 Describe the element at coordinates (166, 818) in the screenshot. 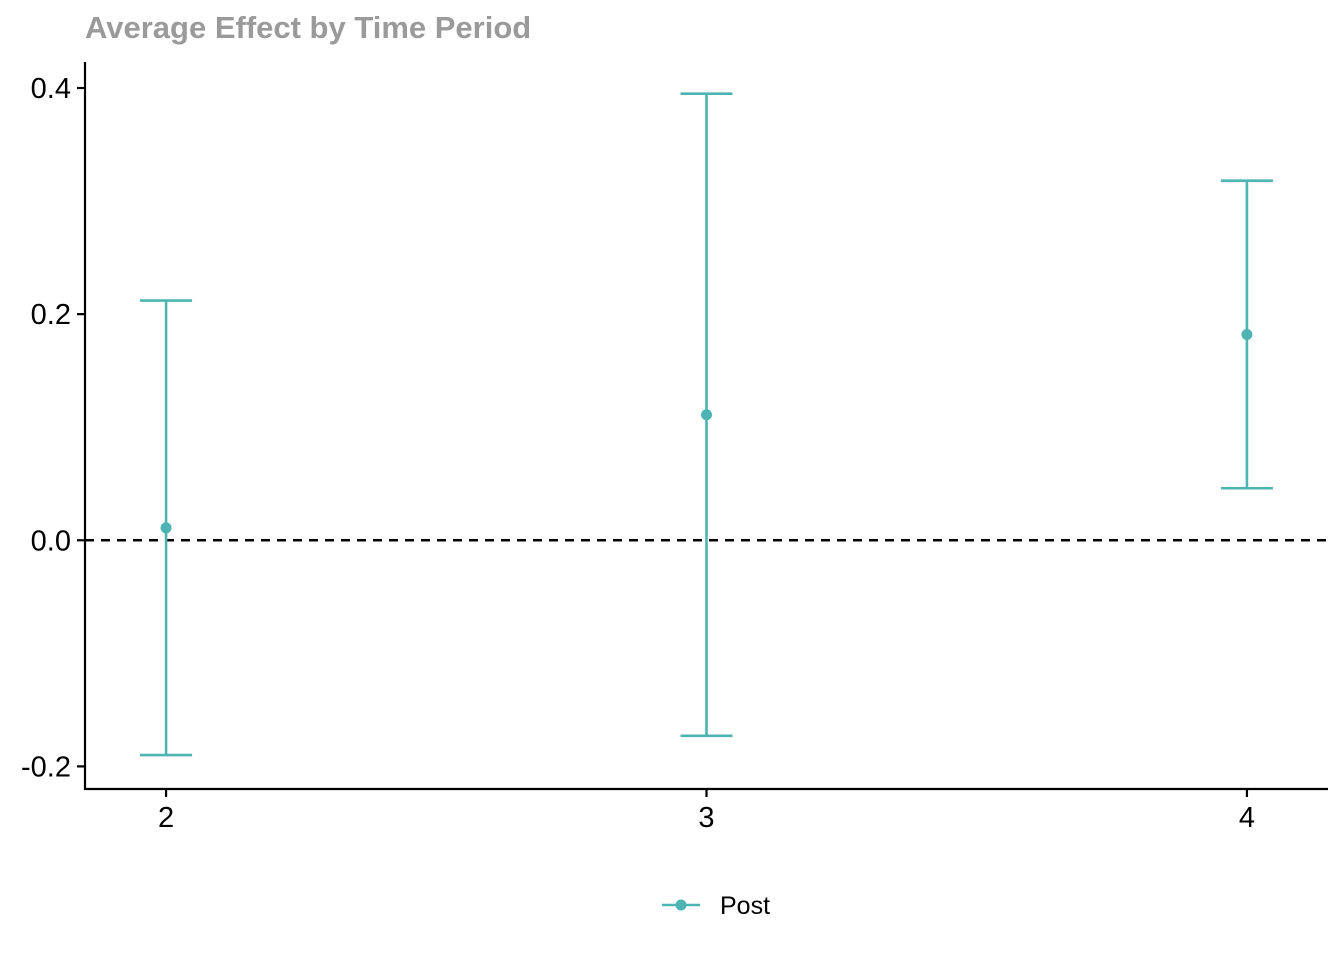

I see `x-tick-label-0: 2` at that location.